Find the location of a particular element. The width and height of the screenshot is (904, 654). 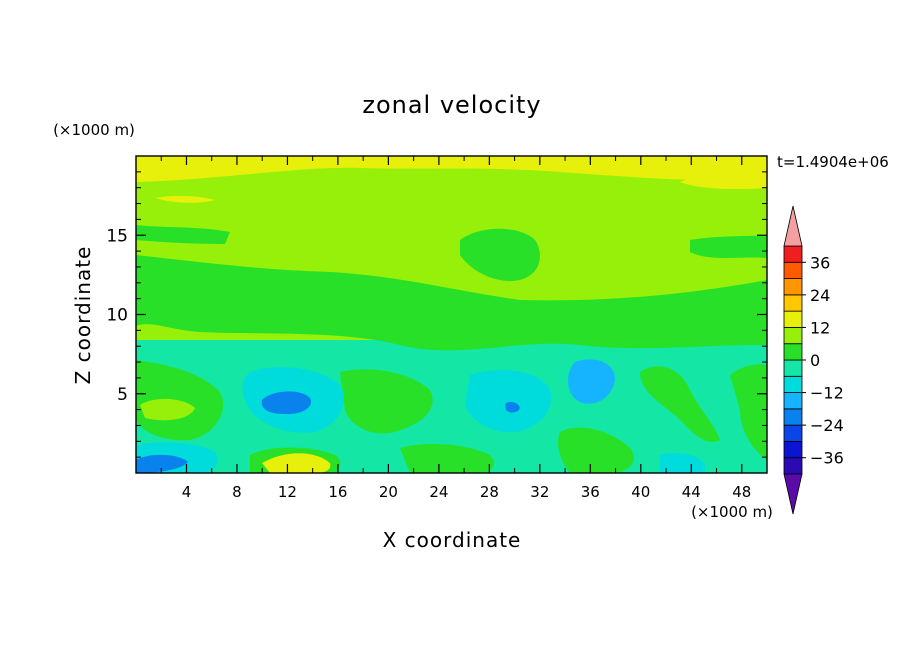

x-tick-label: 8 is located at coordinates (237, 492).